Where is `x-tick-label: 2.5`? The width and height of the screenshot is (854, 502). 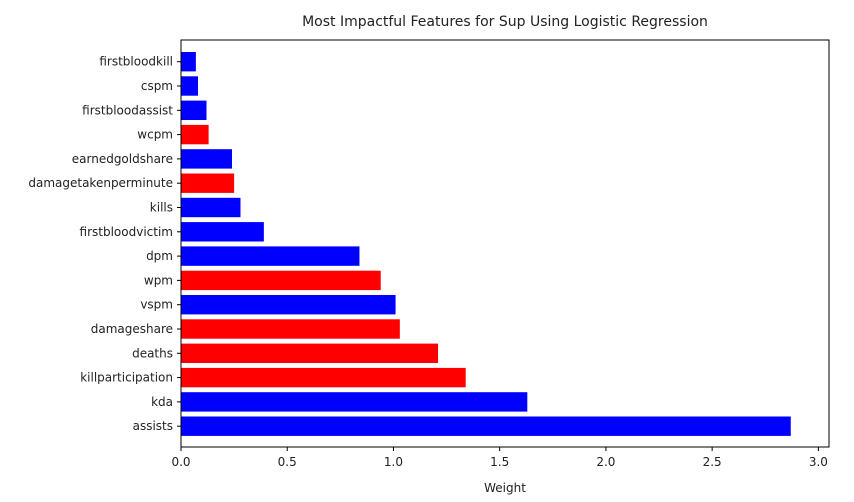
x-tick-label: 2.5 is located at coordinates (712, 462).